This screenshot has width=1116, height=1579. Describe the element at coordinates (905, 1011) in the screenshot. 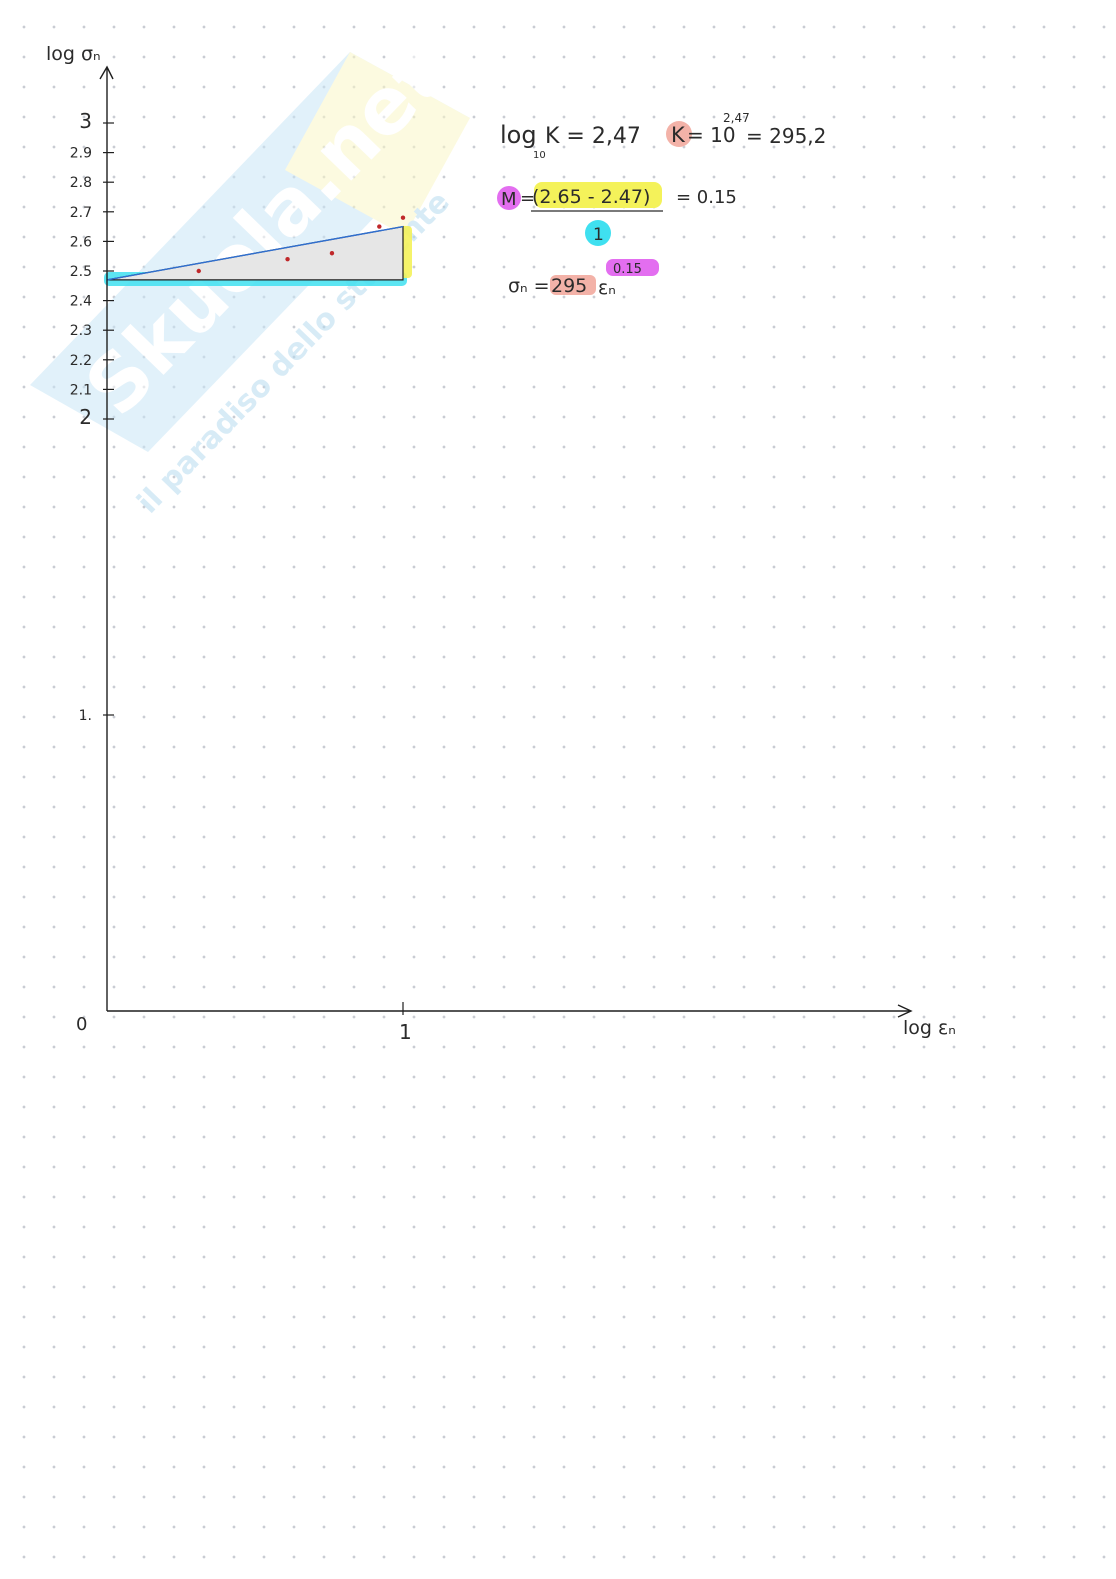

I see `x-axis-arrow` at that location.